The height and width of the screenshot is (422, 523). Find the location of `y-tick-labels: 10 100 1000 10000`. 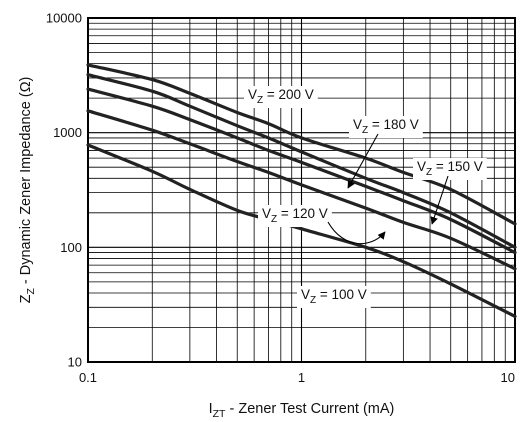

y-tick-labels: 10 100 1000 10000 is located at coordinates (64, 190).